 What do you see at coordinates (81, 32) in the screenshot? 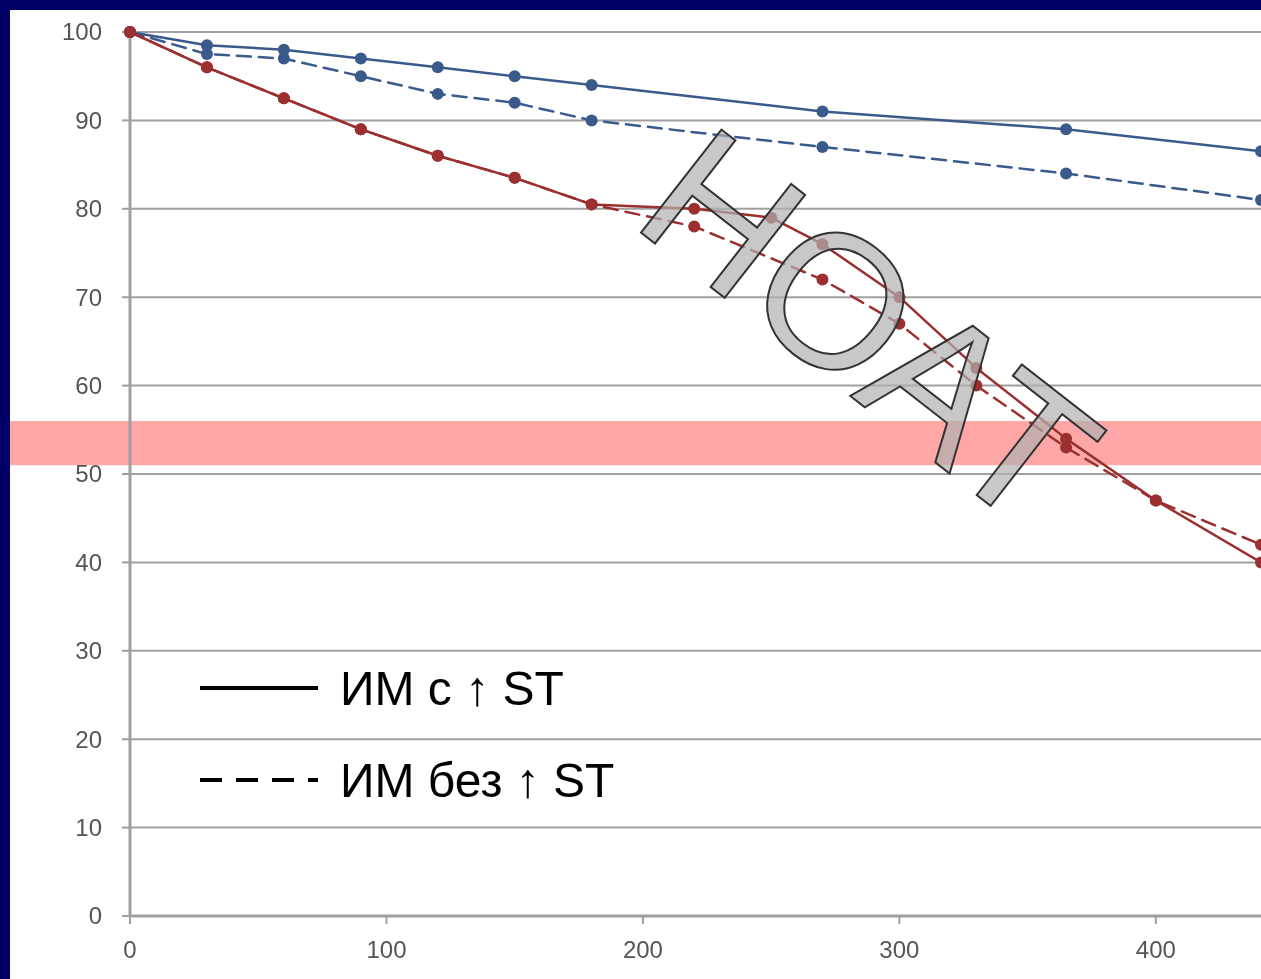
I see `y-tick-label: 100` at bounding box center [81, 32].